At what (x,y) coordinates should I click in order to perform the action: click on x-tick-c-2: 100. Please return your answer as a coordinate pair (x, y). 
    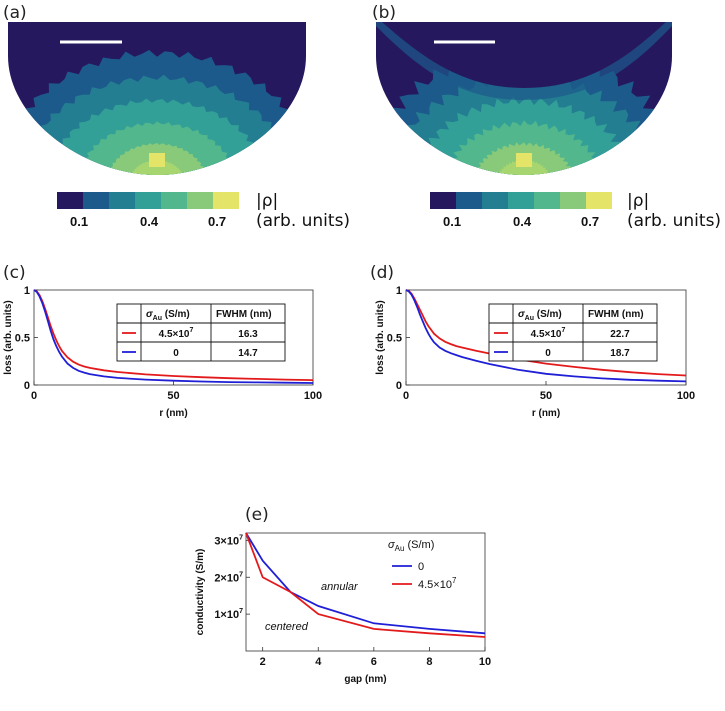
    Looking at the image, I should click on (313, 396).